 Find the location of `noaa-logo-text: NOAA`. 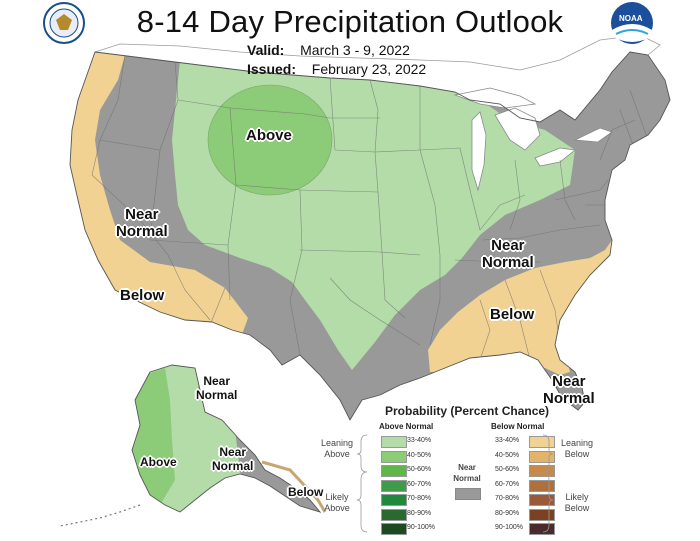

noaa-logo-text: NOAA is located at coordinates (631, 18).